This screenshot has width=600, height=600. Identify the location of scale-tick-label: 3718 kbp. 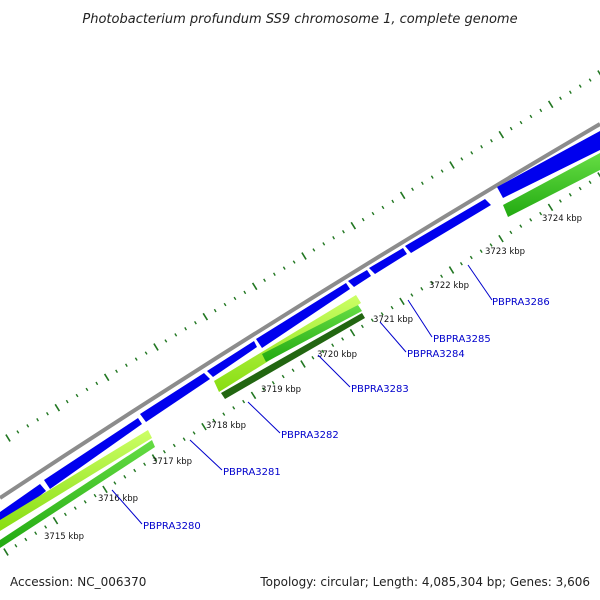
(226, 426).